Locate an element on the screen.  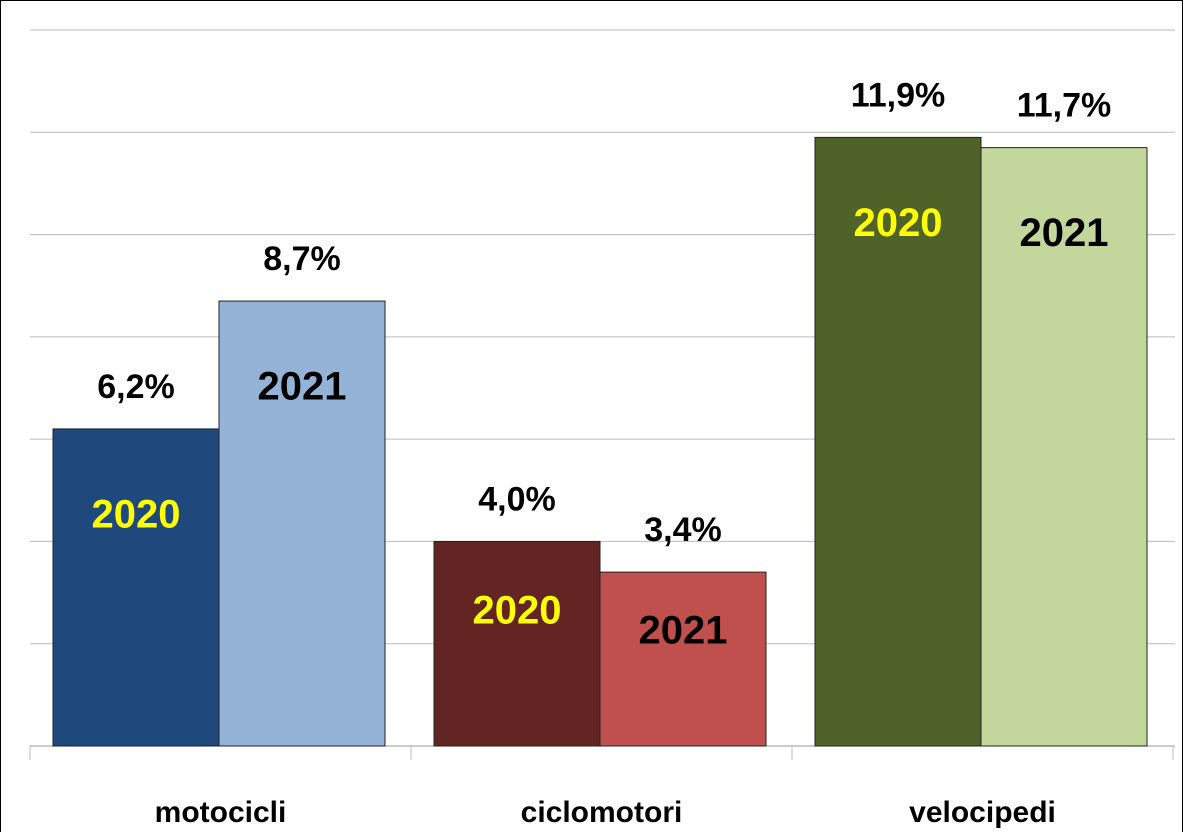
x-tick-label: velocipedi is located at coordinates (982, 812).